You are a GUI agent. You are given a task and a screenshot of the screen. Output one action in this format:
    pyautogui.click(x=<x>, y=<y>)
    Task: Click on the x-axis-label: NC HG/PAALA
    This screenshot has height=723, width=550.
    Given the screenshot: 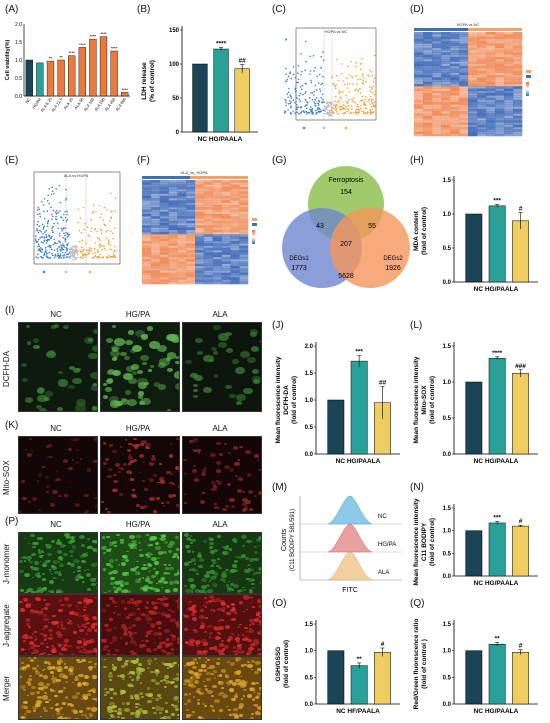 What is the action you would take?
    pyautogui.click(x=496, y=461)
    